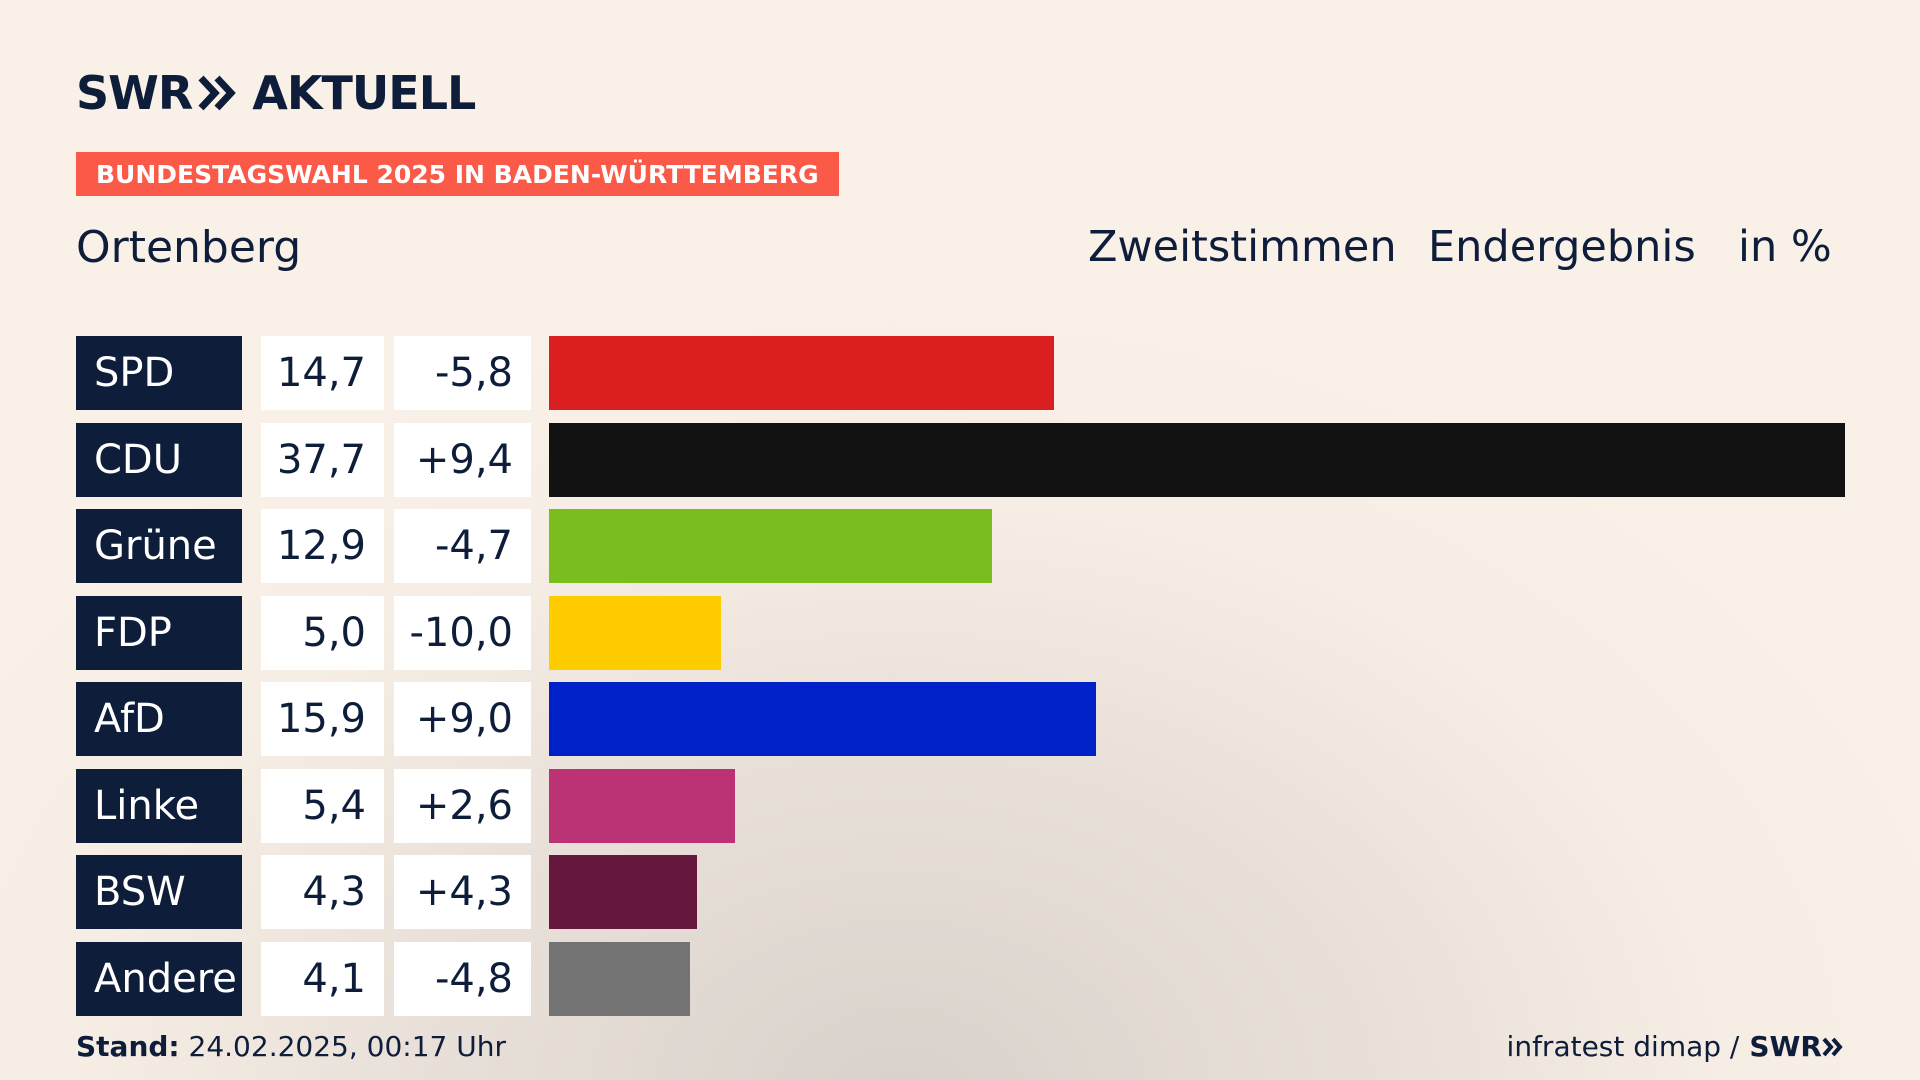 This screenshot has height=1080, width=1920. What do you see at coordinates (961, 978) in the screenshot?
I see `result-row: Andere 4,1 -4,8` at bounding box center [961, 978].